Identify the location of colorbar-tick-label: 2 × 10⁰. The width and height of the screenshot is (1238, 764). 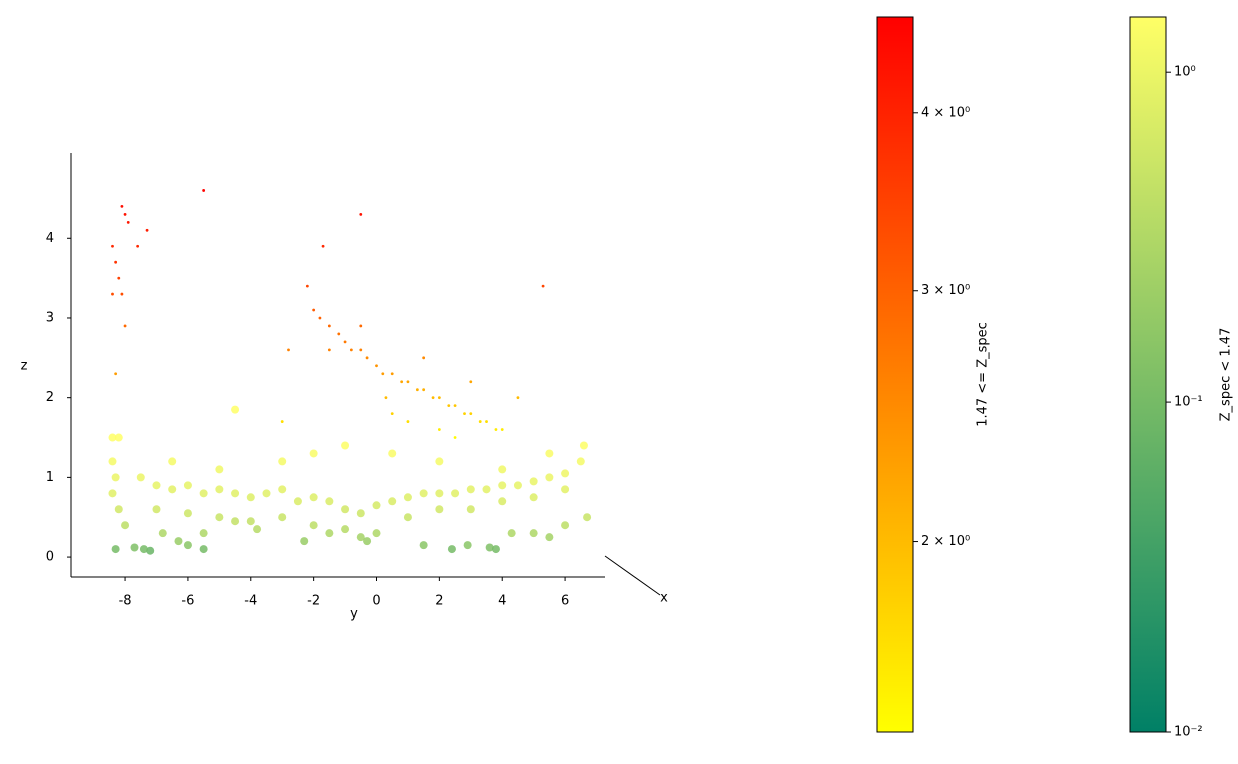
(945, 541).